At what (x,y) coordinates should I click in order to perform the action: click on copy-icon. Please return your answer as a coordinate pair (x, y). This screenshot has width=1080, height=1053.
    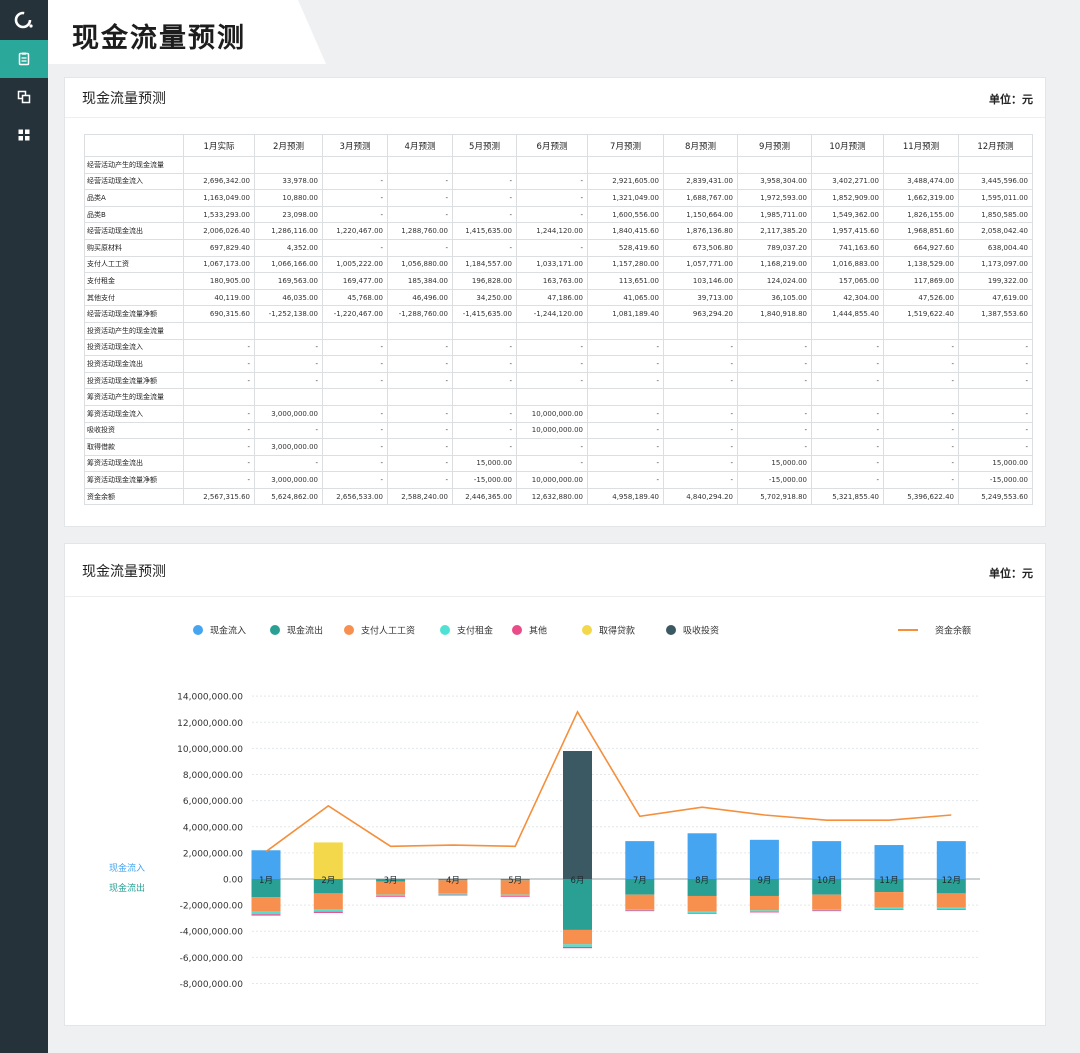
    Looking at the image, I should click on (24, 97).